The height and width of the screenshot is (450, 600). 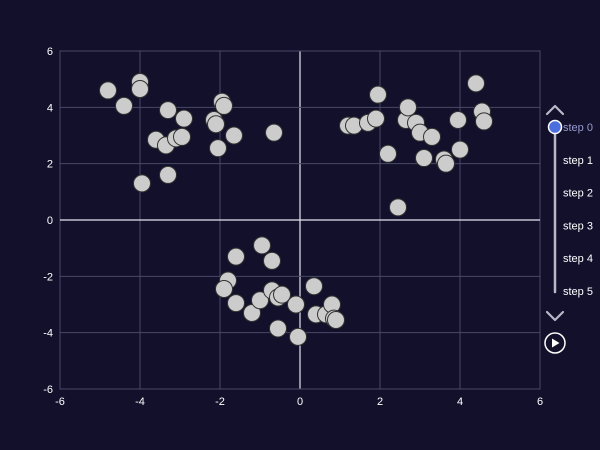 I want to click on play-button-ring, so click(x=555, y=343).